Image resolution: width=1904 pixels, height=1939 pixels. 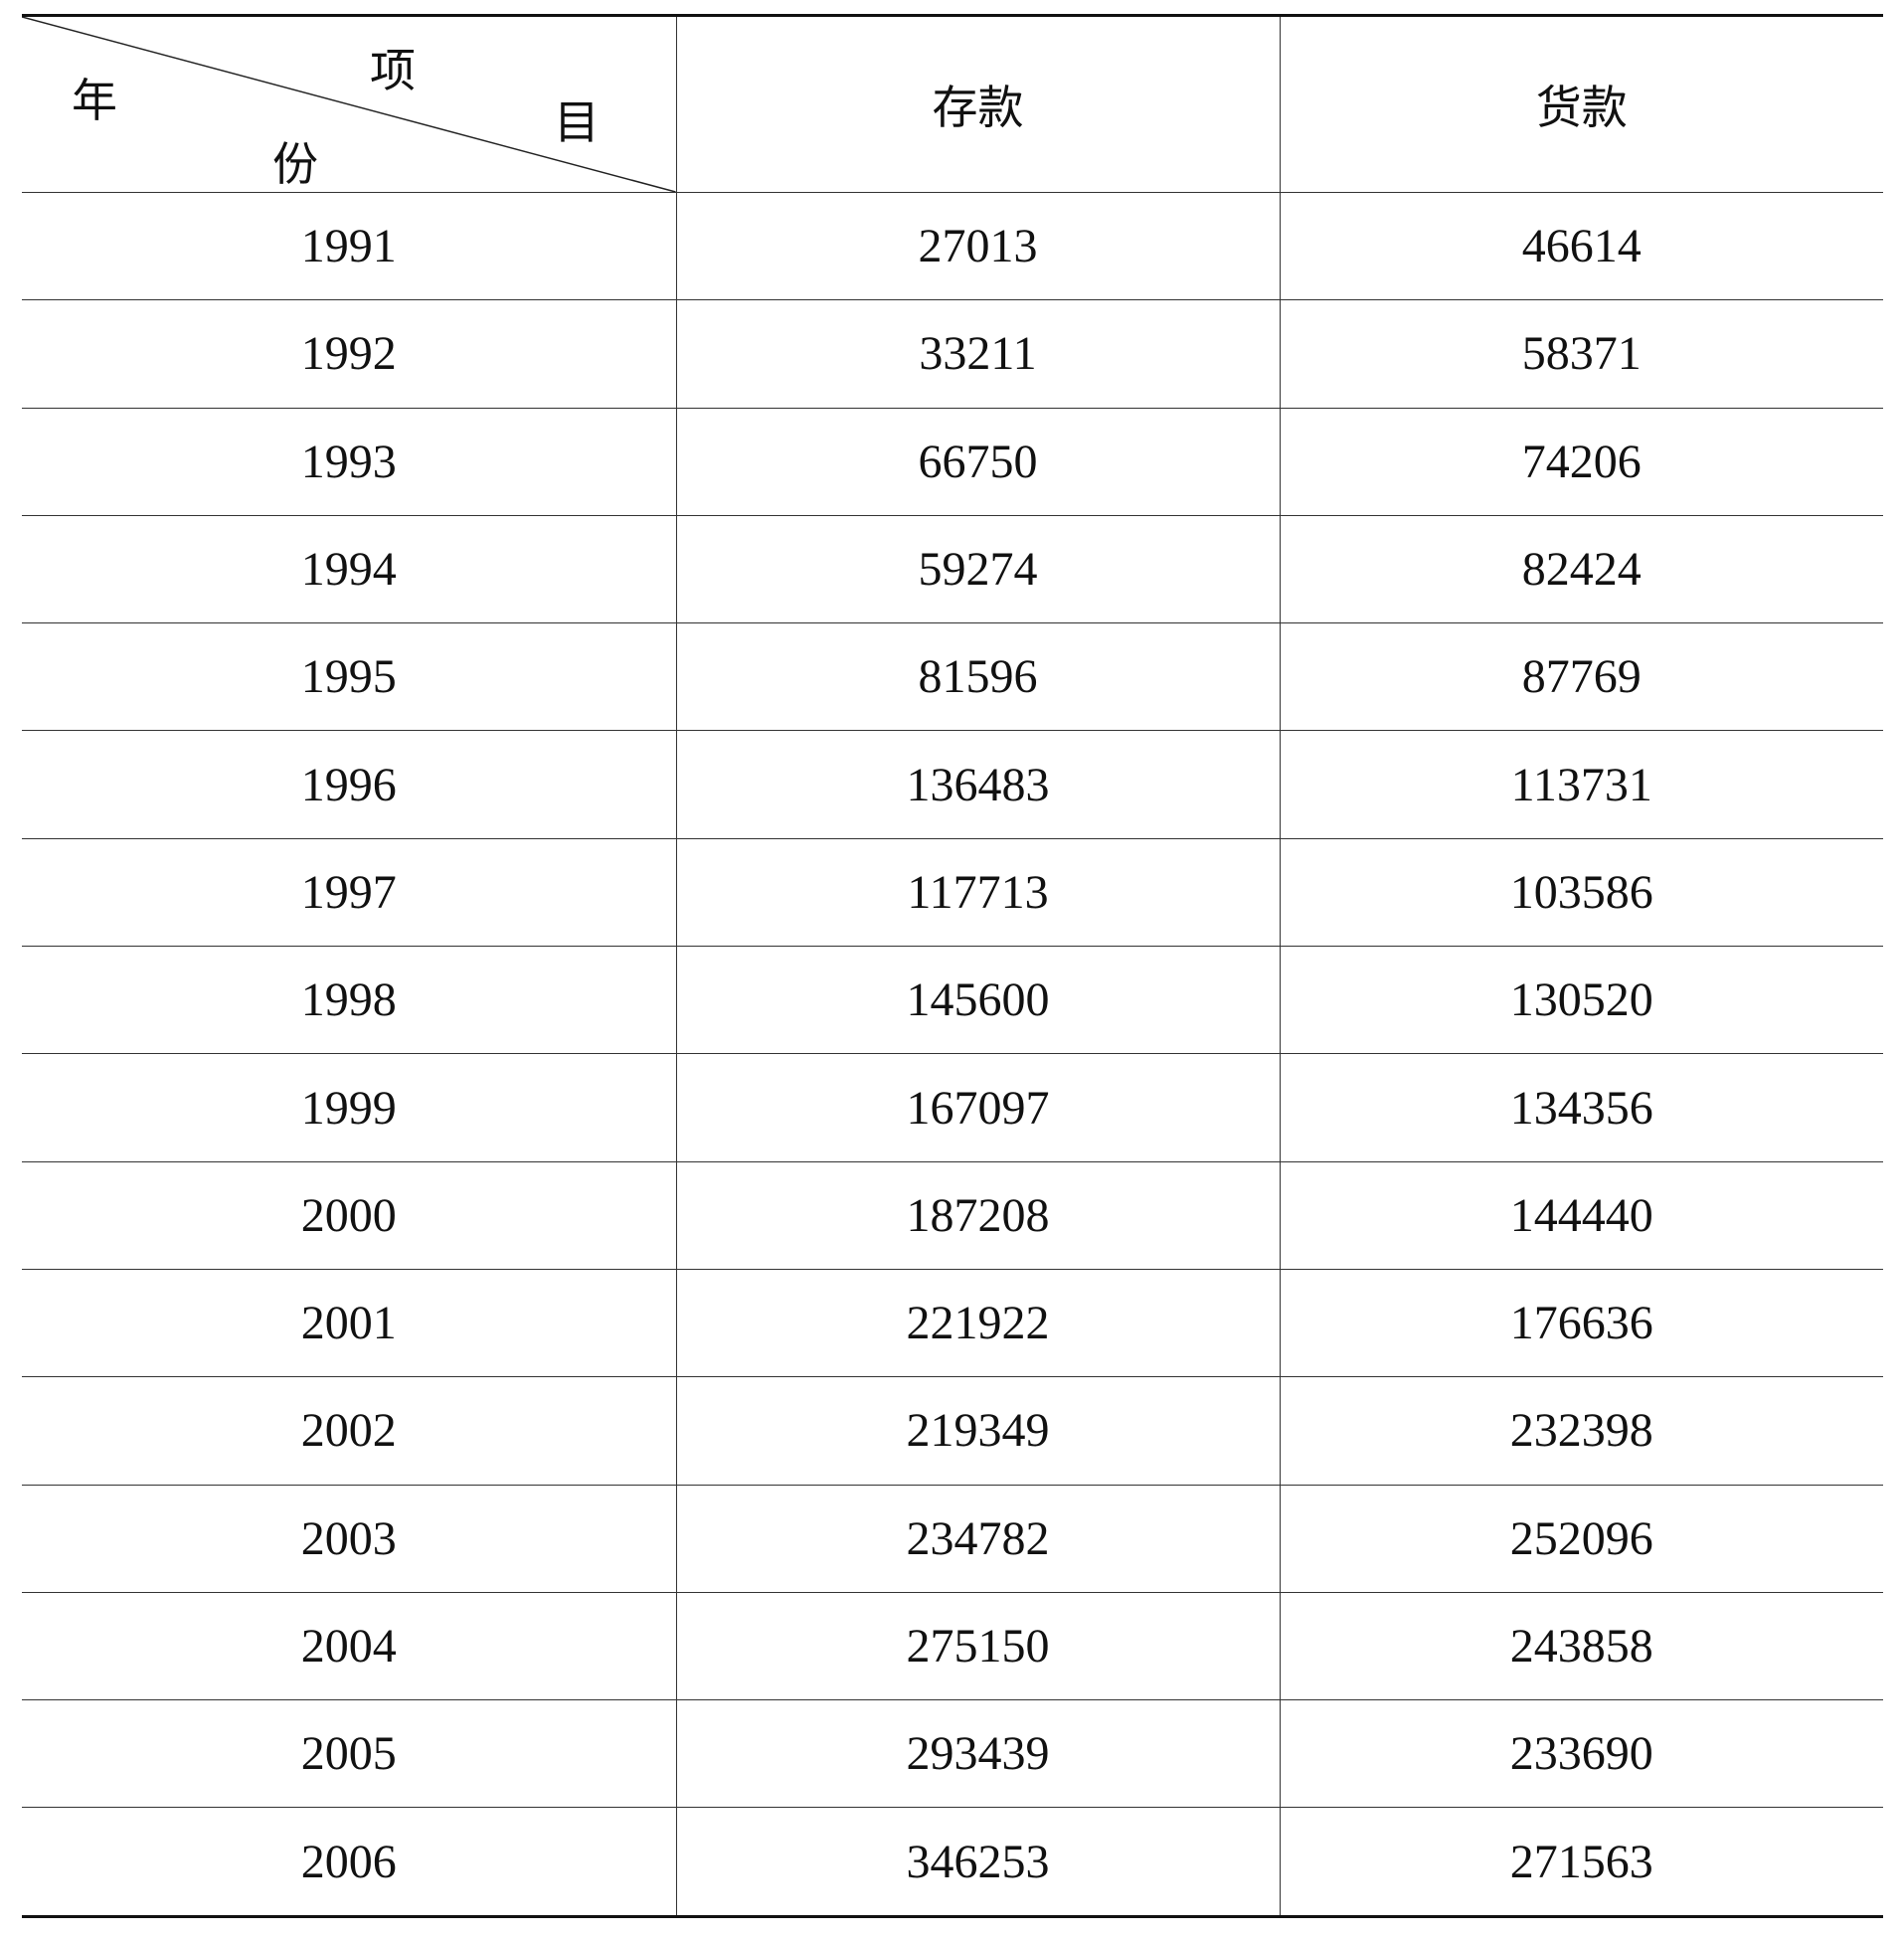 I want to click on loan-cell: 103586, so click(x=1581, y=893).